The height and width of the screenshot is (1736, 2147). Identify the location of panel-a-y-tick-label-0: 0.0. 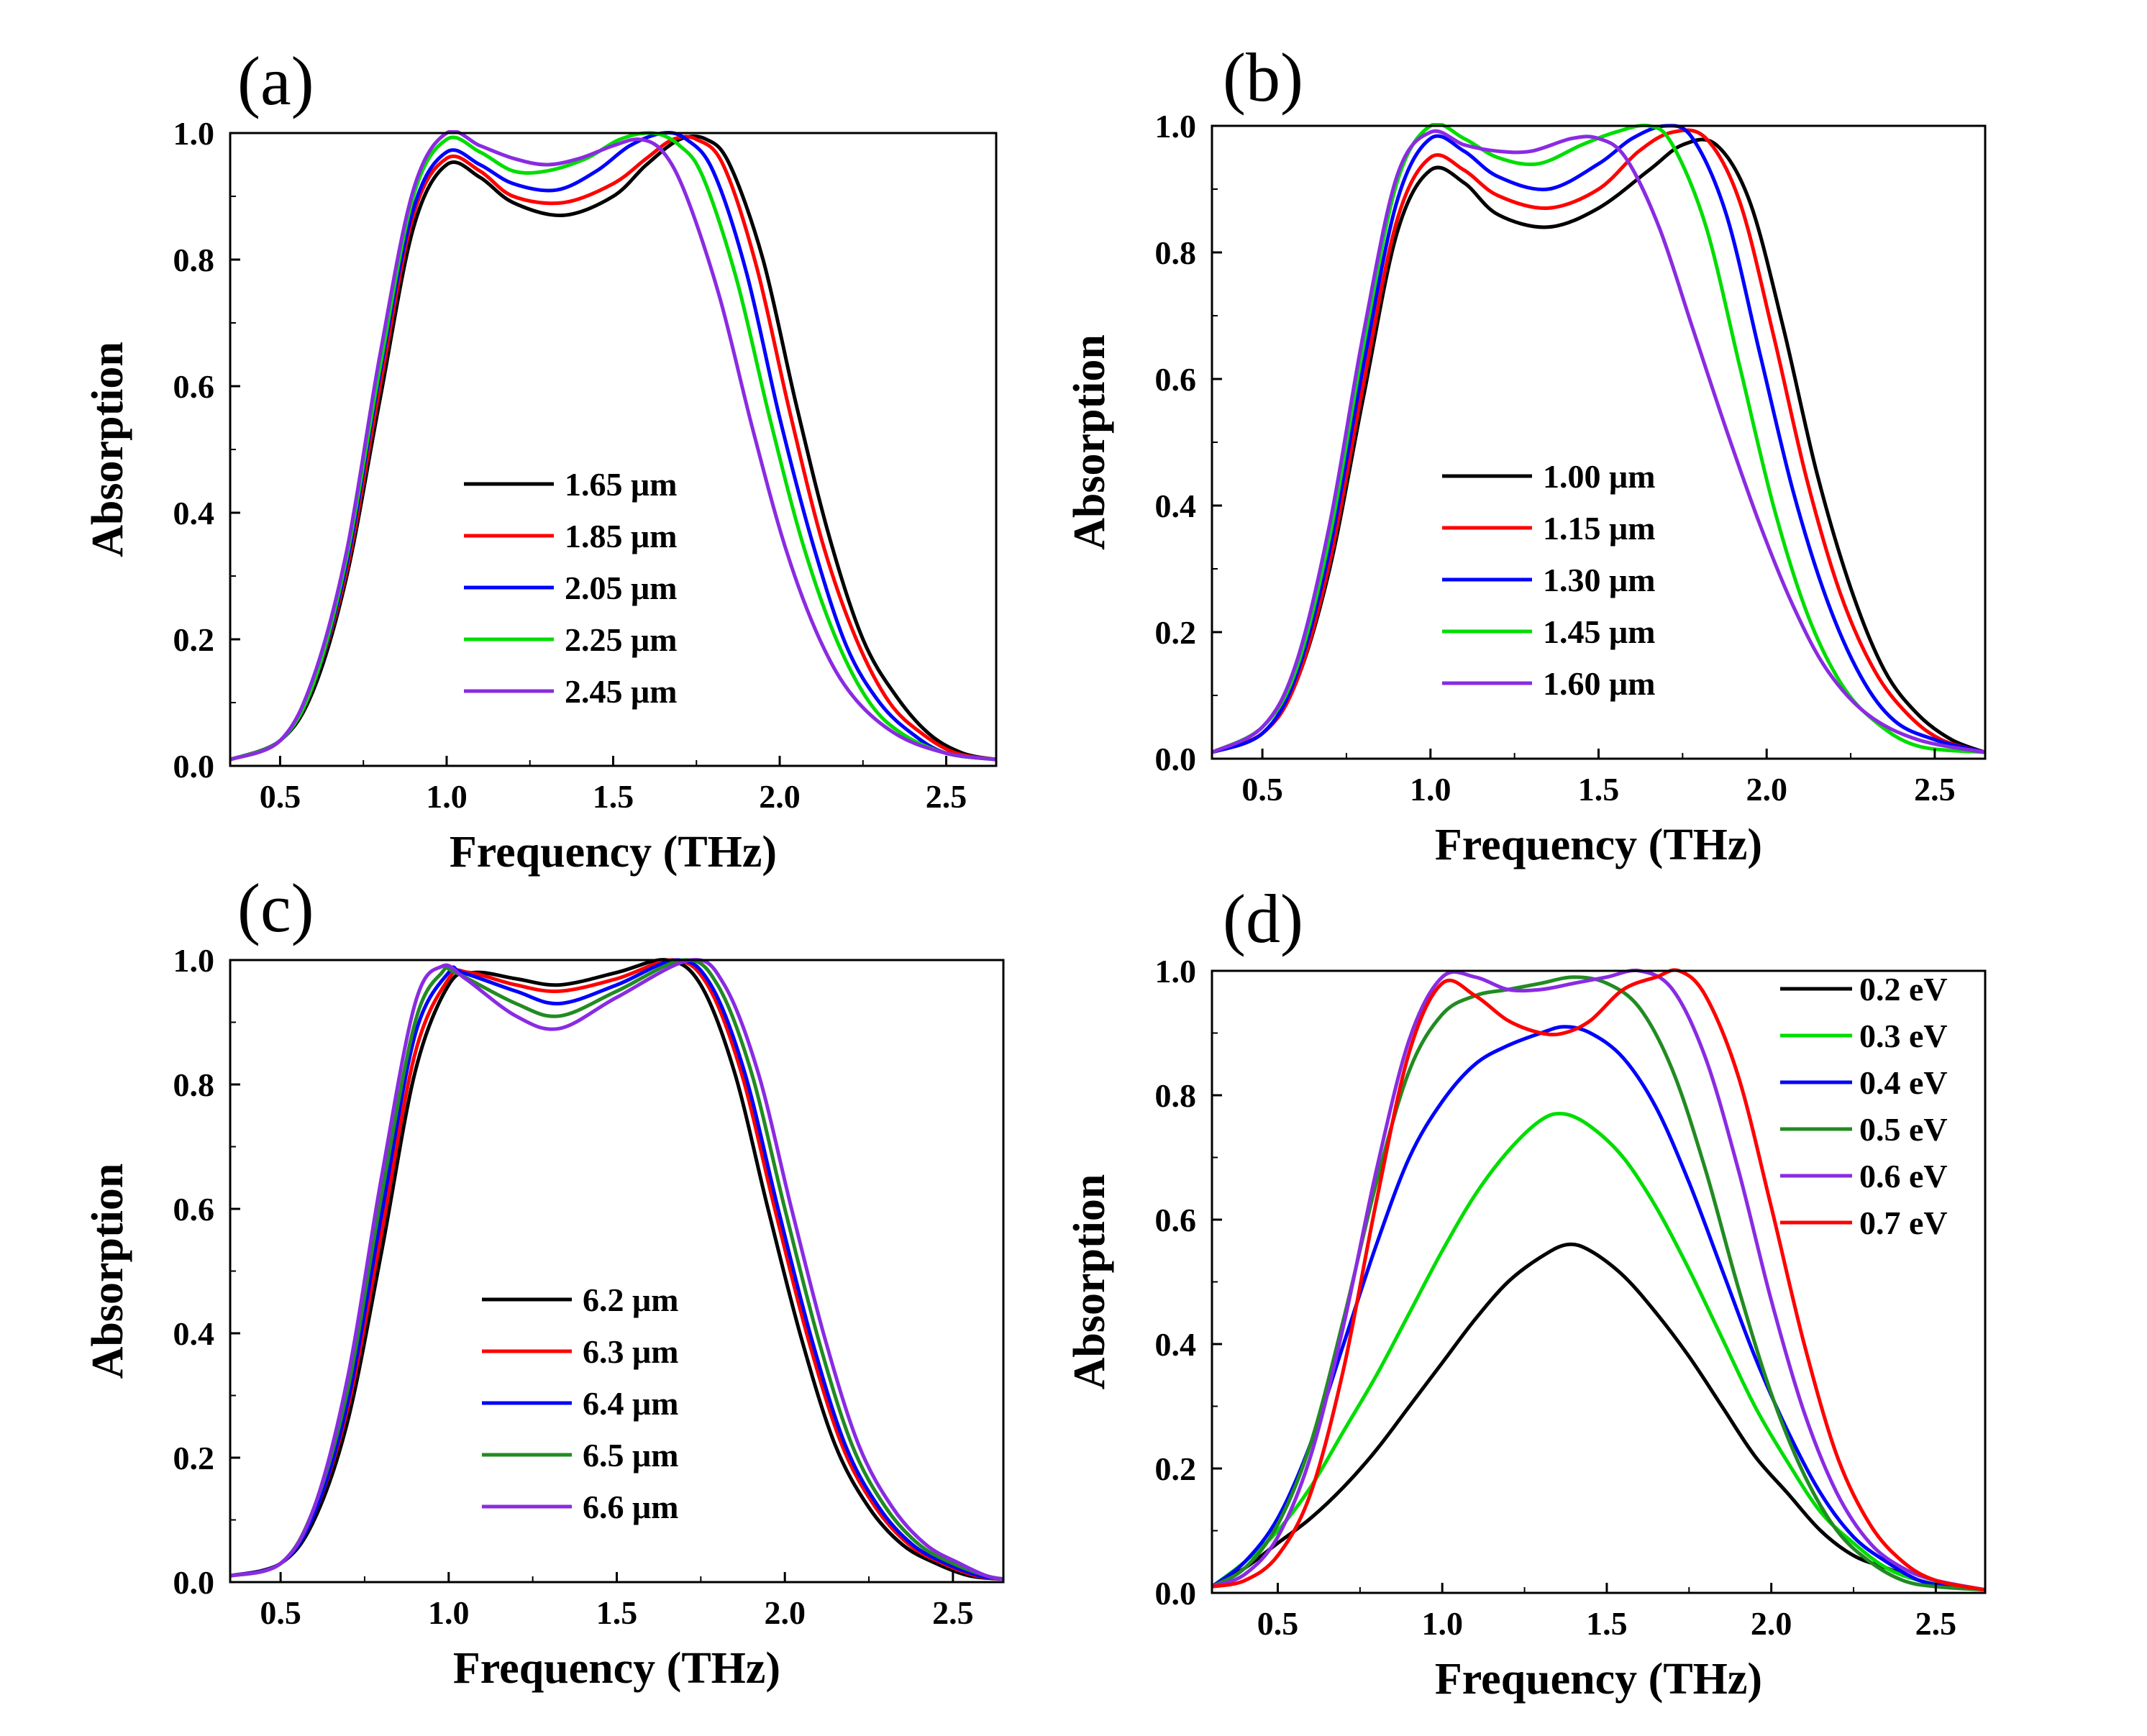
(194, 766).